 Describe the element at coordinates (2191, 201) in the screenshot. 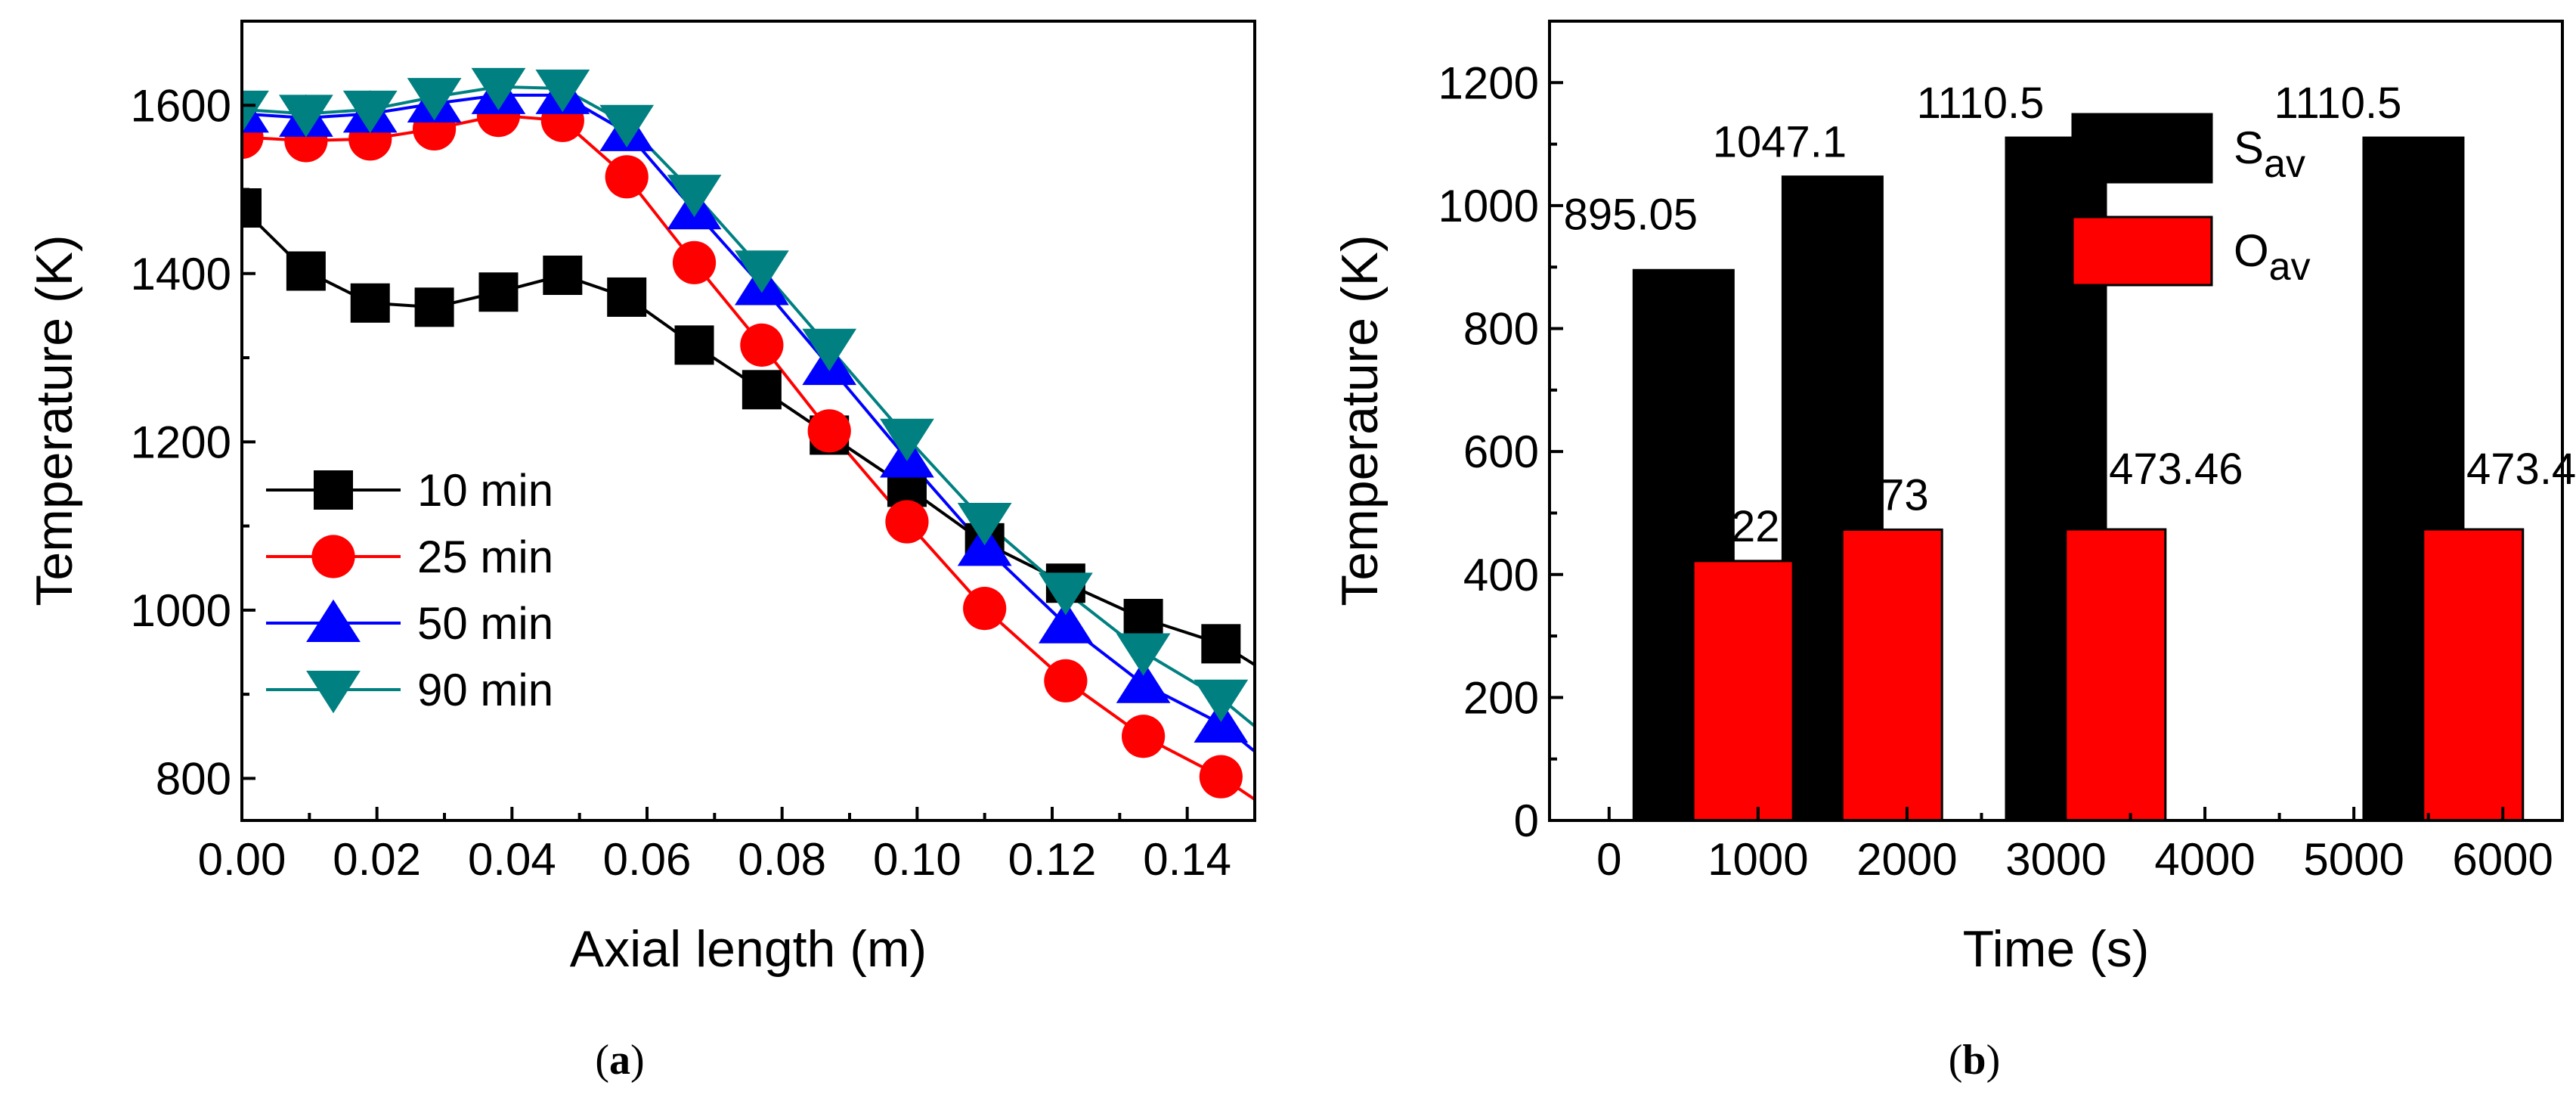

I see `chart-b-legend: Sav Oav` at that location.